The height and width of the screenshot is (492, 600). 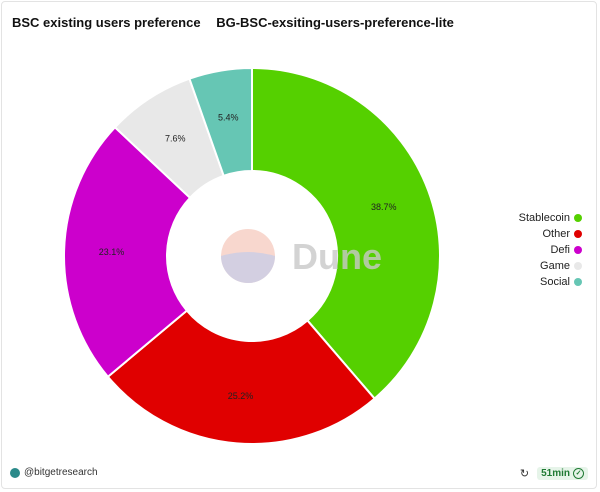 I want to click on chart-footer: @bitgetresearch ↻ 51min ✓, so click(x=299, y=475).